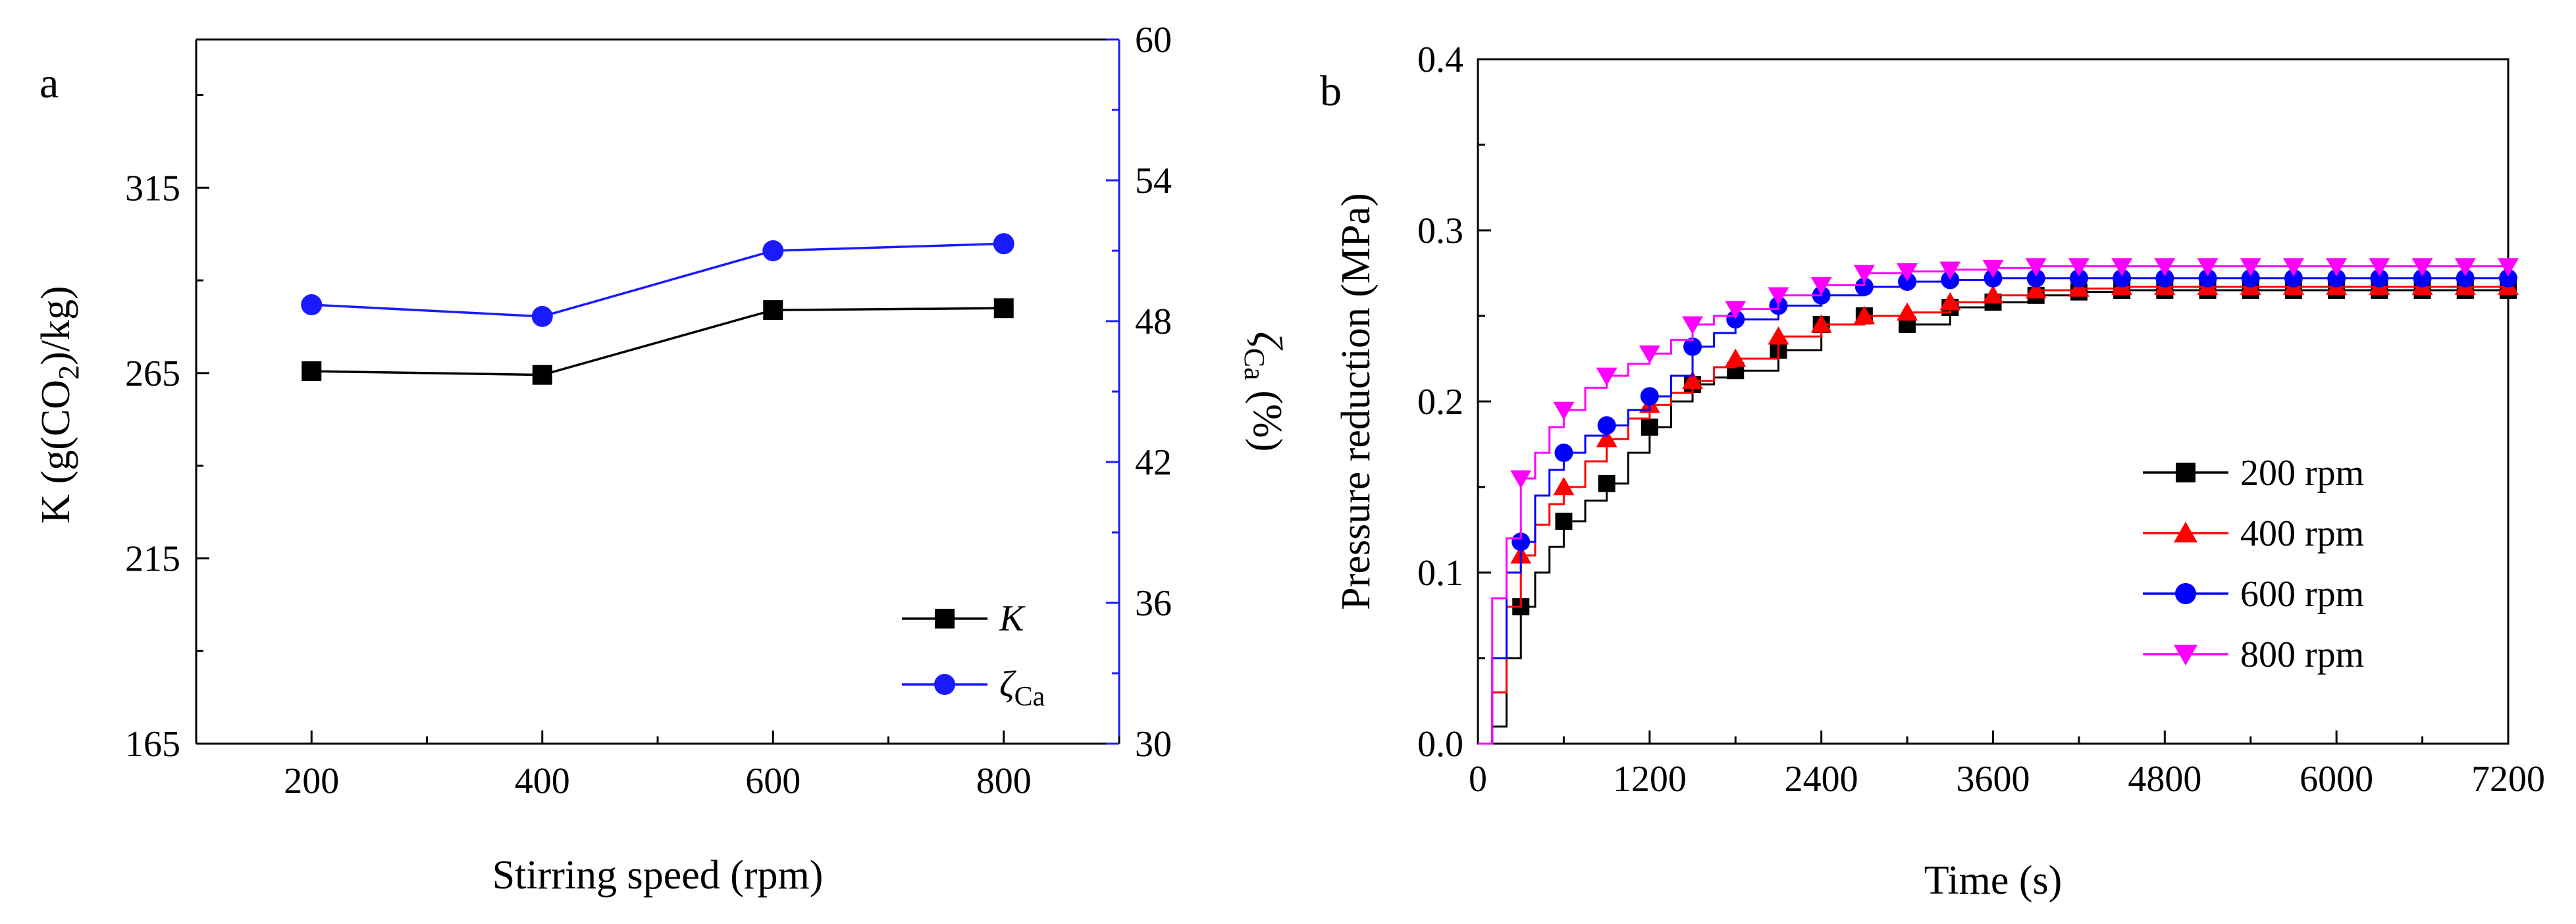 This screenshot has width=2576, height=924. Describe the element at coordinates (1153, 603) in the screenshot. I see `y-right-tick-label: 36` at that location.